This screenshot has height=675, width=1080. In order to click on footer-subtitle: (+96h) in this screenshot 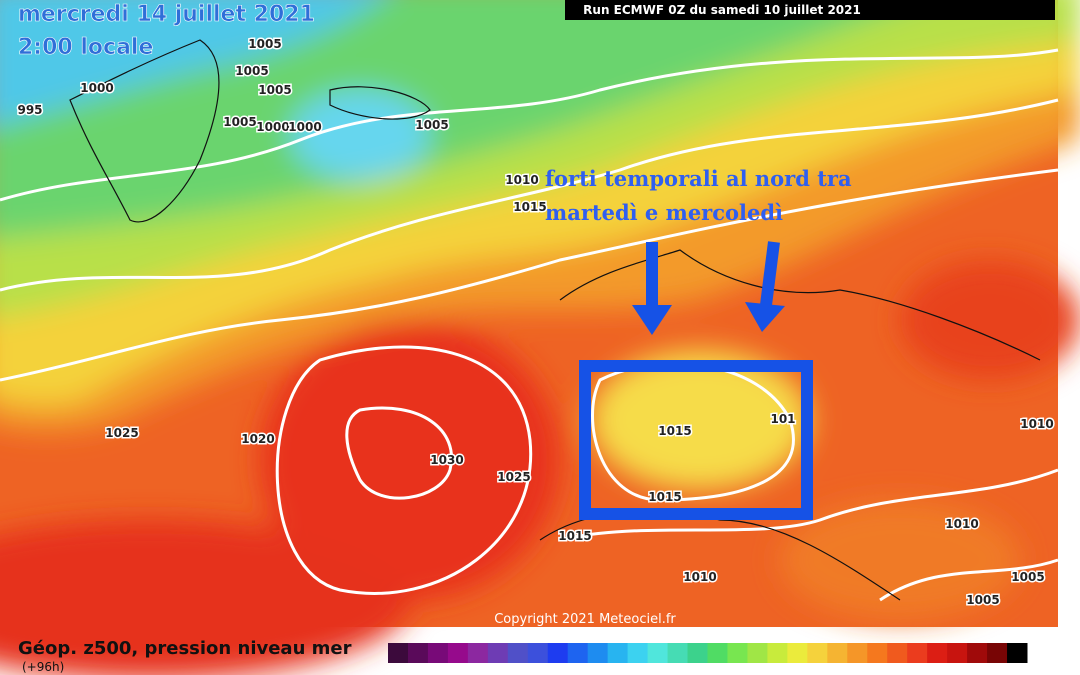, I will do `click(43, 667)`.